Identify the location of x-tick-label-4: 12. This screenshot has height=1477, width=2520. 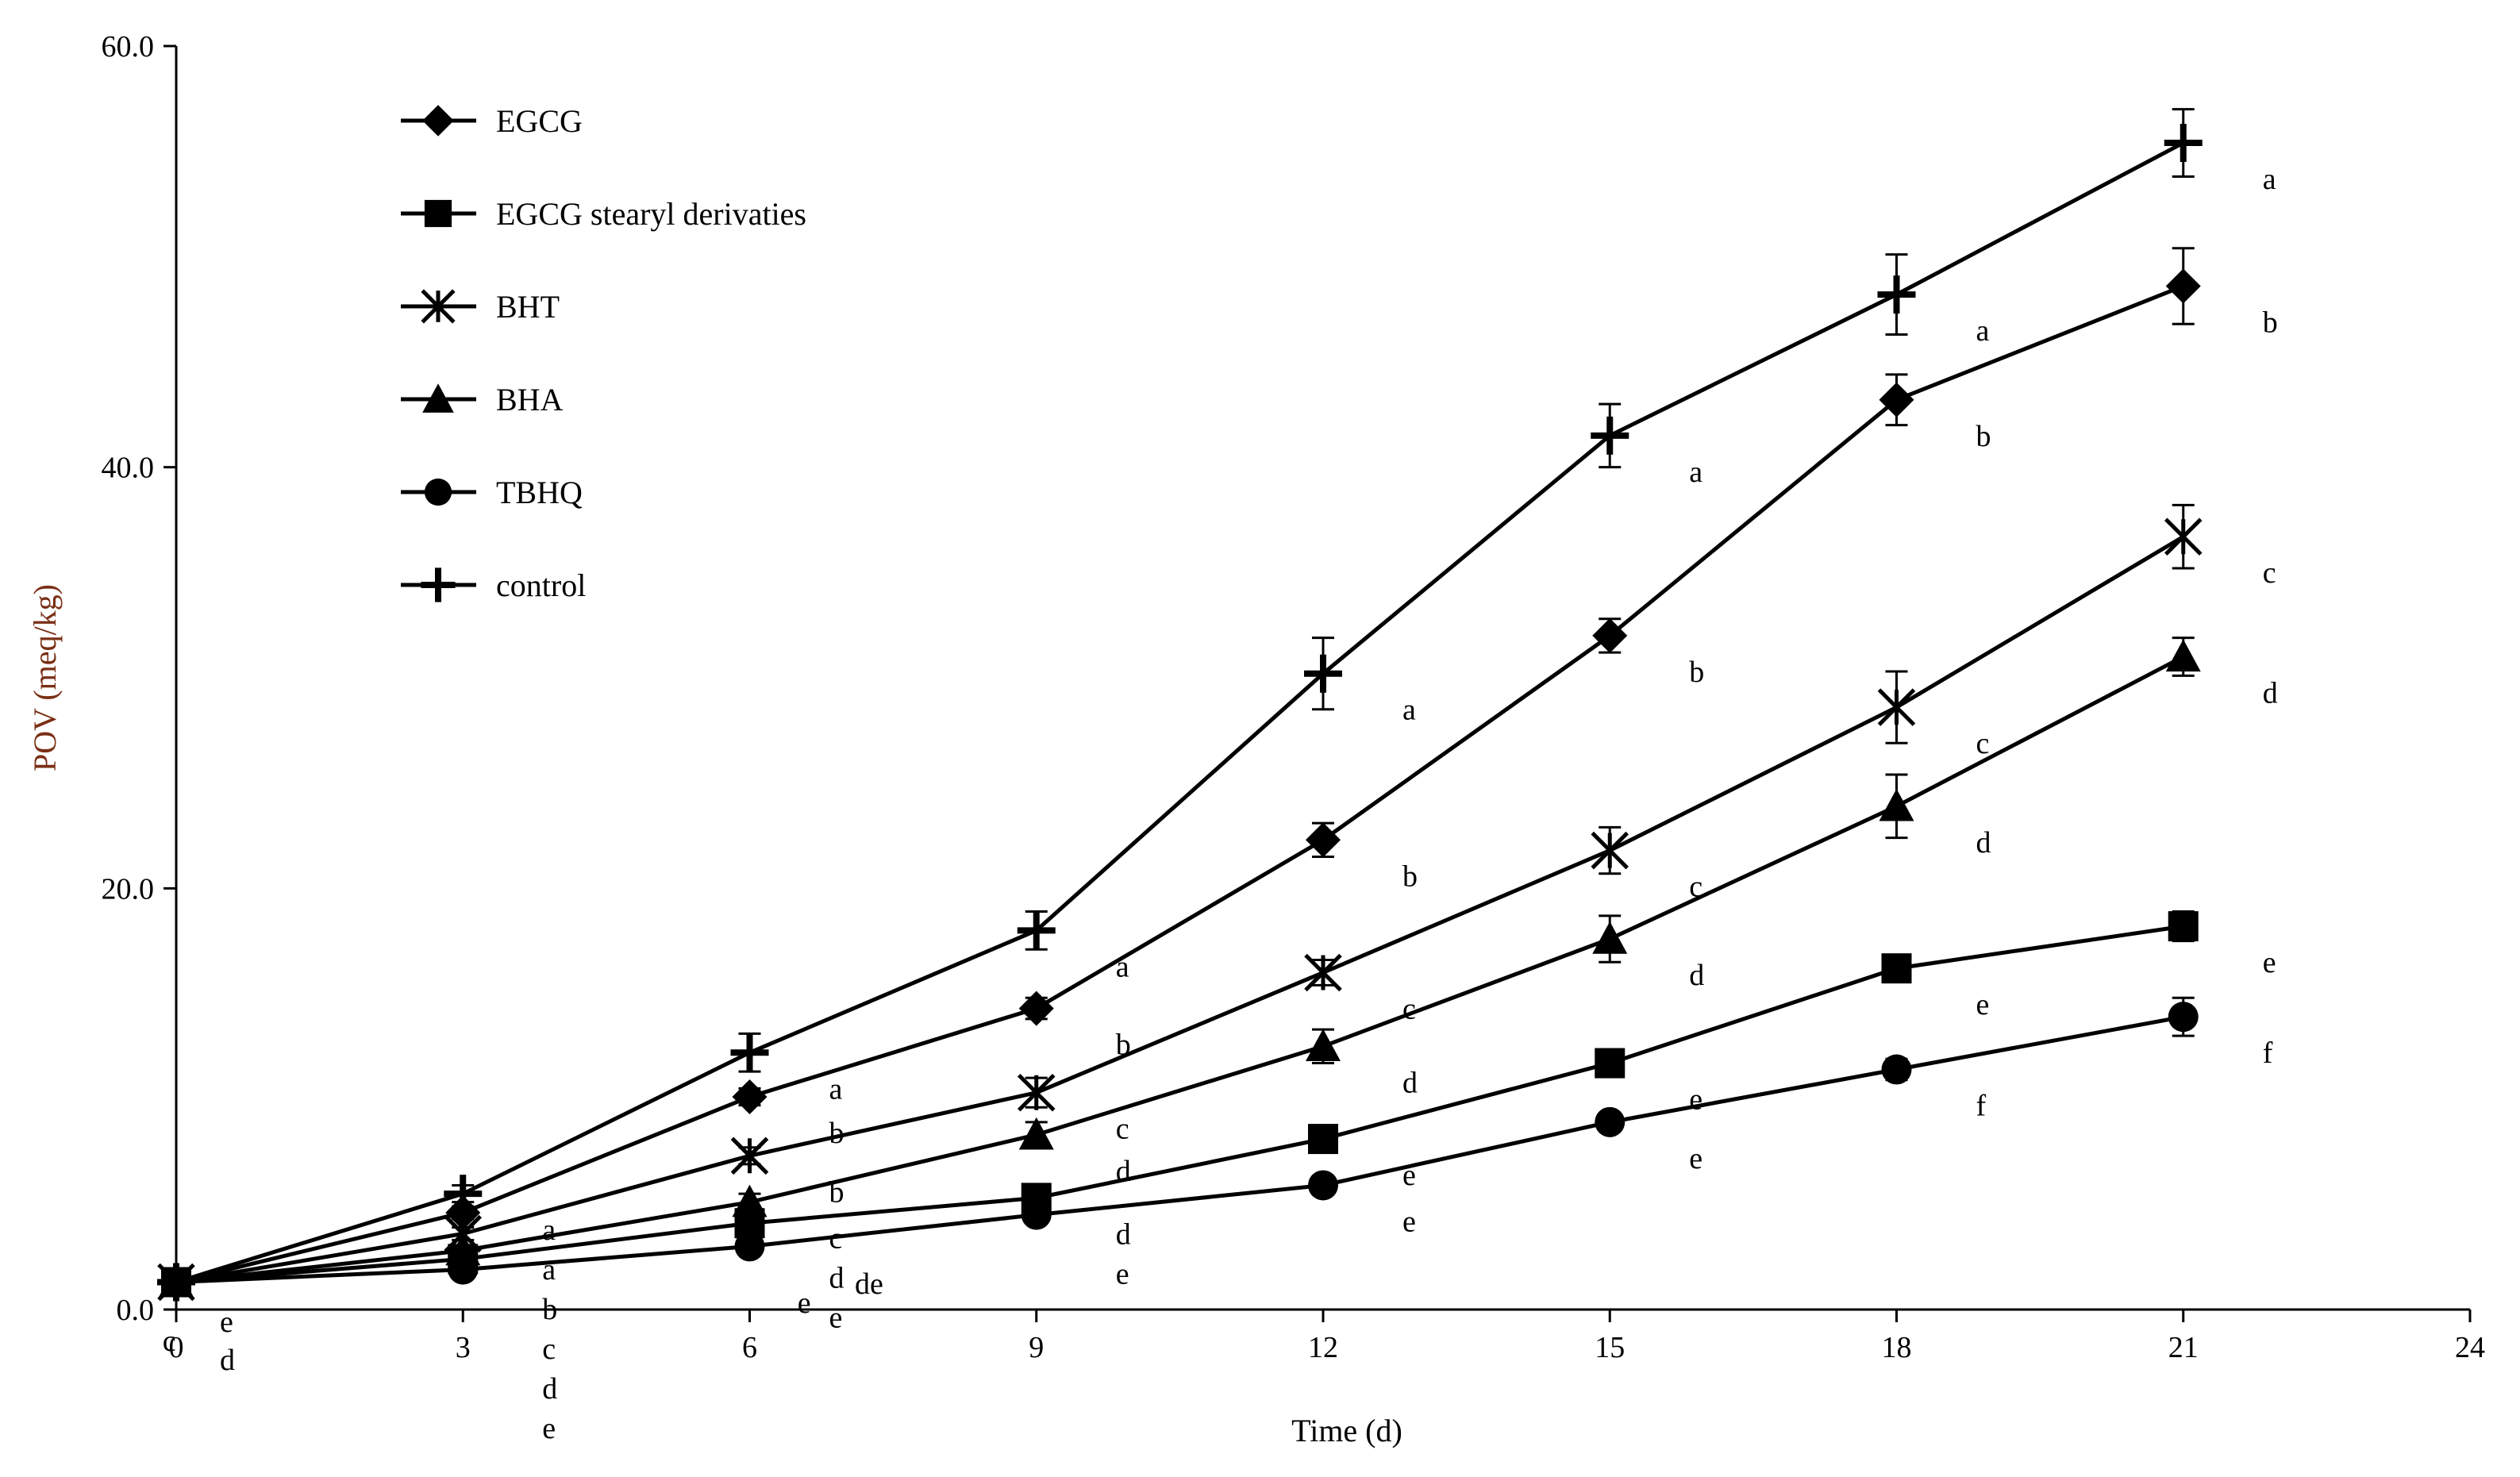
(1323, 1347).